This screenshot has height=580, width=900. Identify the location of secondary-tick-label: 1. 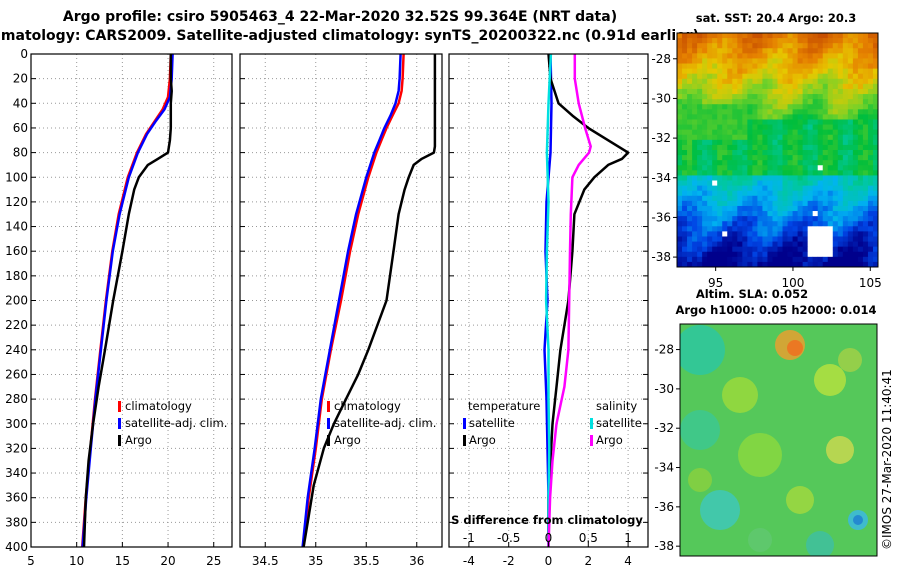
(628, 538).